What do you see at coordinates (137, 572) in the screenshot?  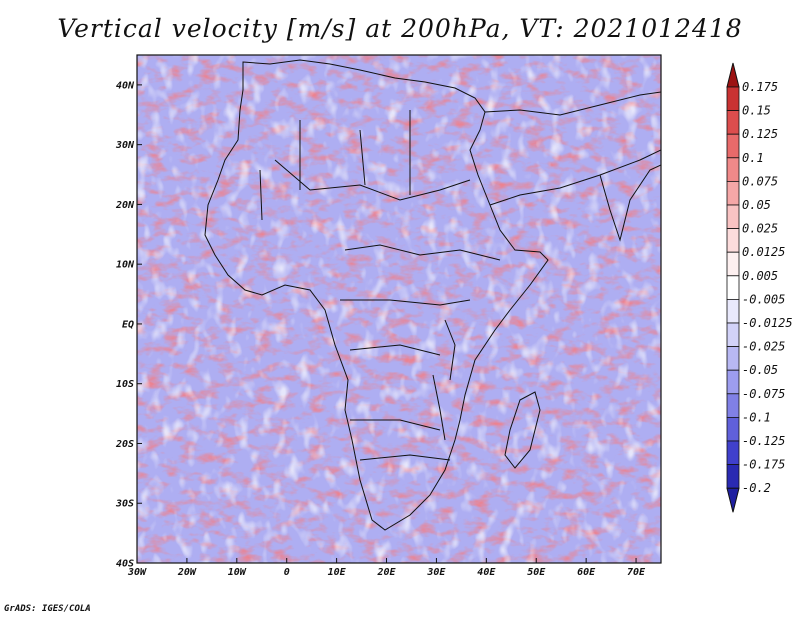 I see `lon-tick-label: 30W` at bounding box center [137, 572].